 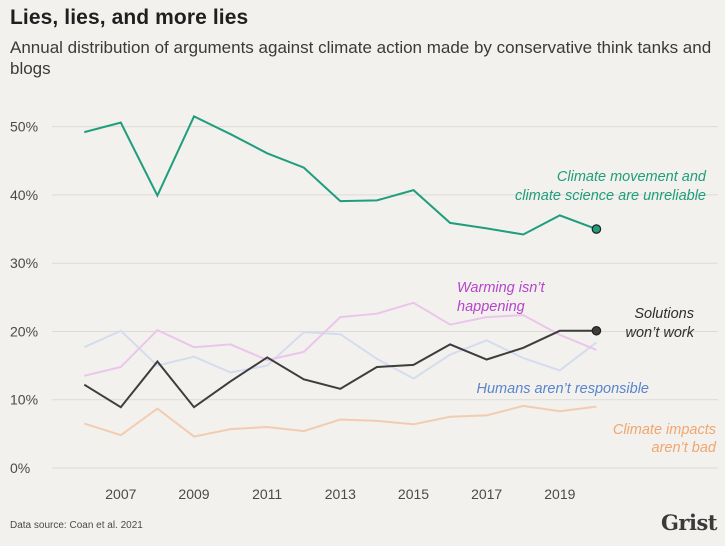 What do you see at coordinates (20, 468) in the screenshot?
I see `y-tick-label: 0%` at bounding box center [20, 468].